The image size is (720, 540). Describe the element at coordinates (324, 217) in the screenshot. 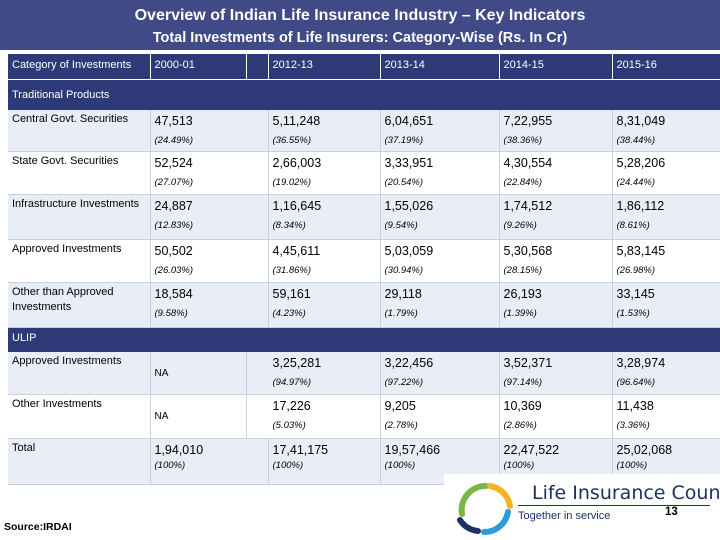

I see `cell: 1,16,645 (8.34%)` at that location.